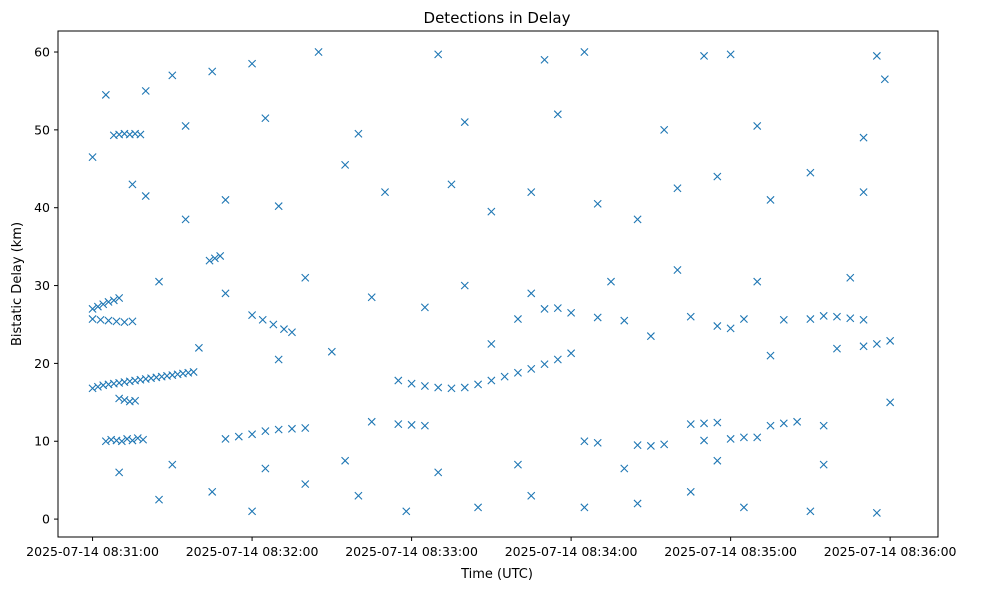 This screenshot has width=985, height=590. Describe the element at coordinates (42, 207) in the screenshot. I see `y-tick-label: 40` at that location.